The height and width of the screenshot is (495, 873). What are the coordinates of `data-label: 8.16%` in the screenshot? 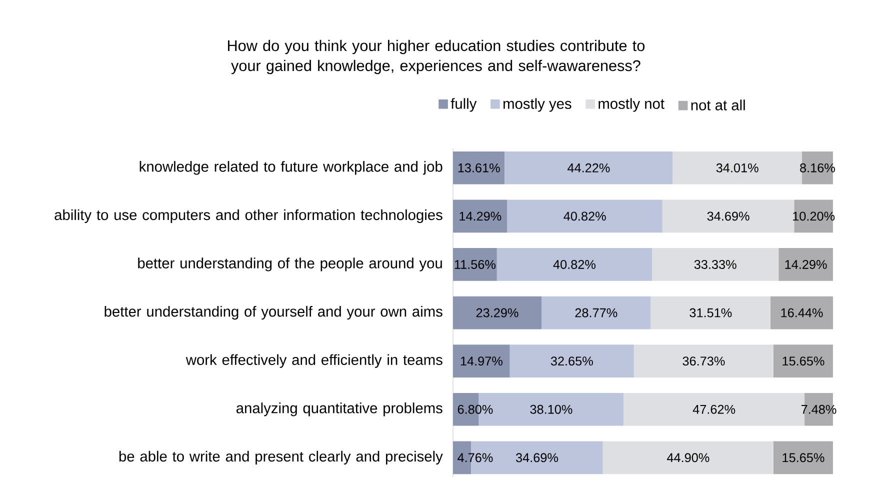 It's located at (817, 167).